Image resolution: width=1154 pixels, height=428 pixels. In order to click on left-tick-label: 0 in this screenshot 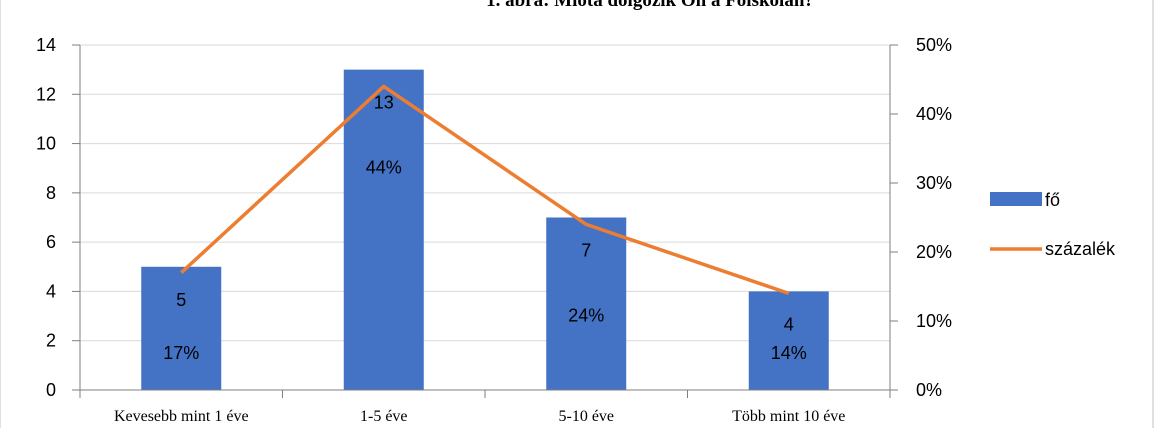, I will do `click(51, 390)`.